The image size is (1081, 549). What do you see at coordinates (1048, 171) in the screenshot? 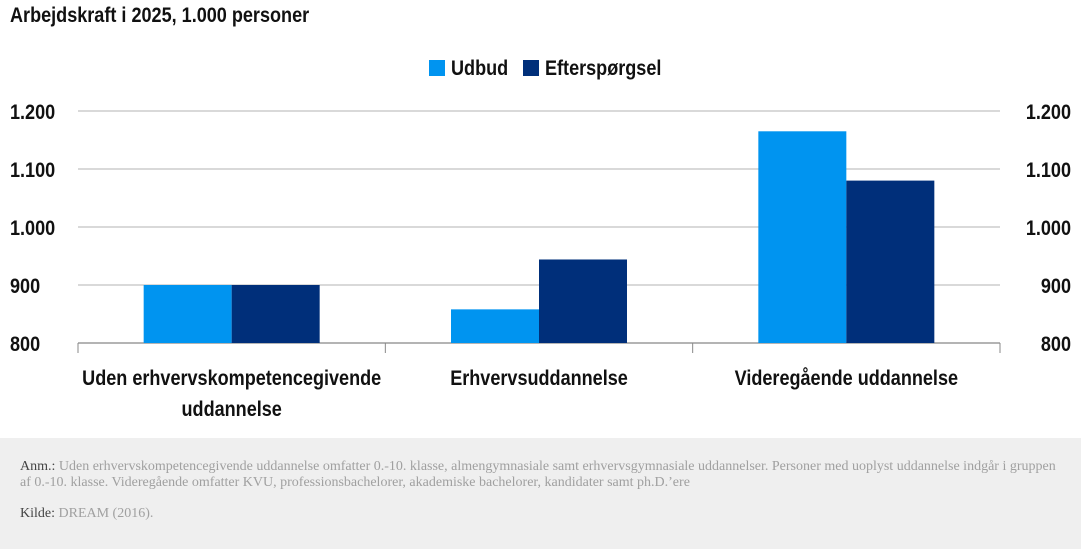
I see `y-tick-label-right: 1.100` at bounding box center [1048, 171].